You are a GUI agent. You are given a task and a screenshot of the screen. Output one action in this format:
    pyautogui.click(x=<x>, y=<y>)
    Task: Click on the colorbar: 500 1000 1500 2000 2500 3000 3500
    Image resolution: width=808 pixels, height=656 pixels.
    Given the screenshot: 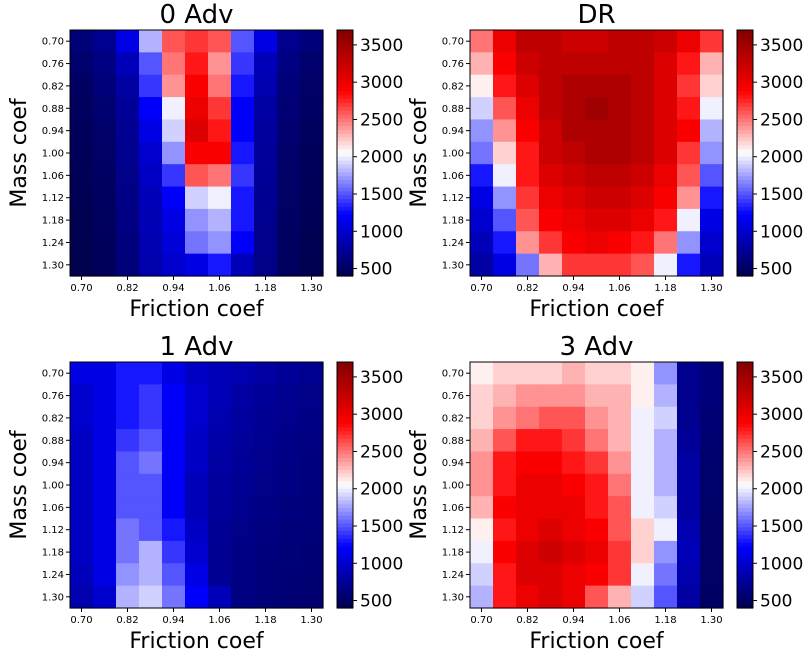 What is the action you would take?
    pyautogui.click(x=769, y=154)
    